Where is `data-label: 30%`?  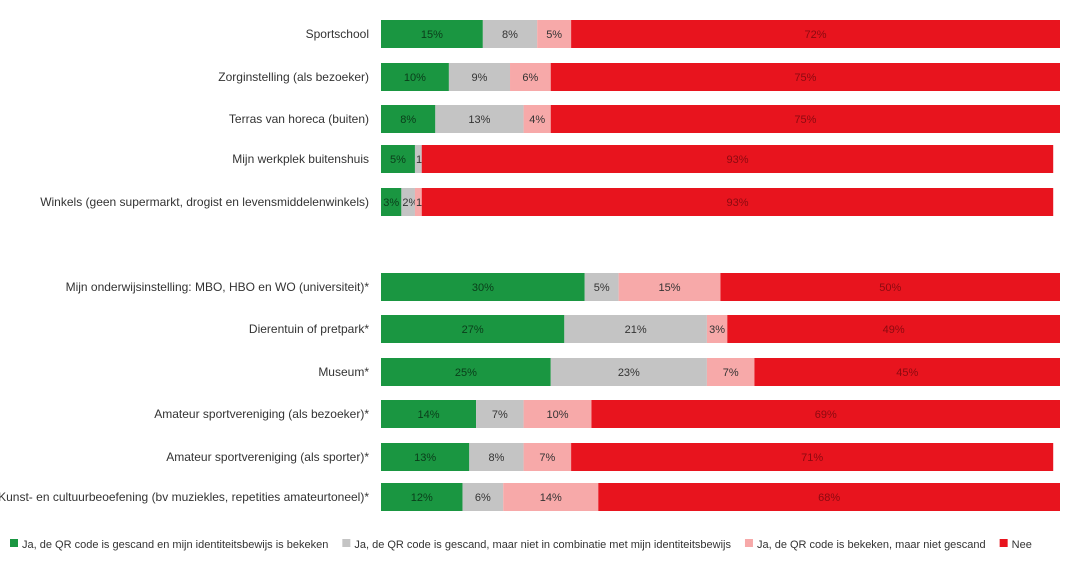 data-label: 30% is located at coordinates (483, 288).